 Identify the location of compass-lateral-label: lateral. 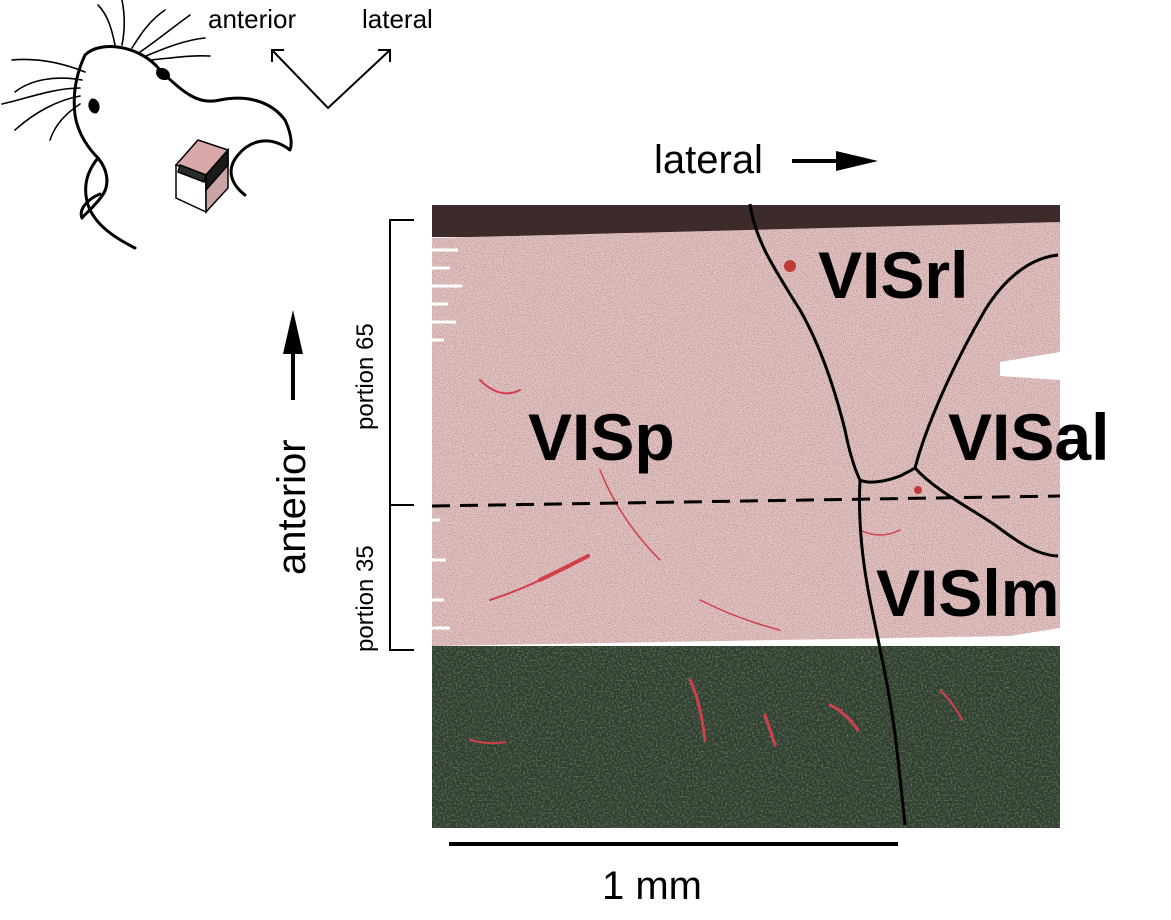
(397, 19).